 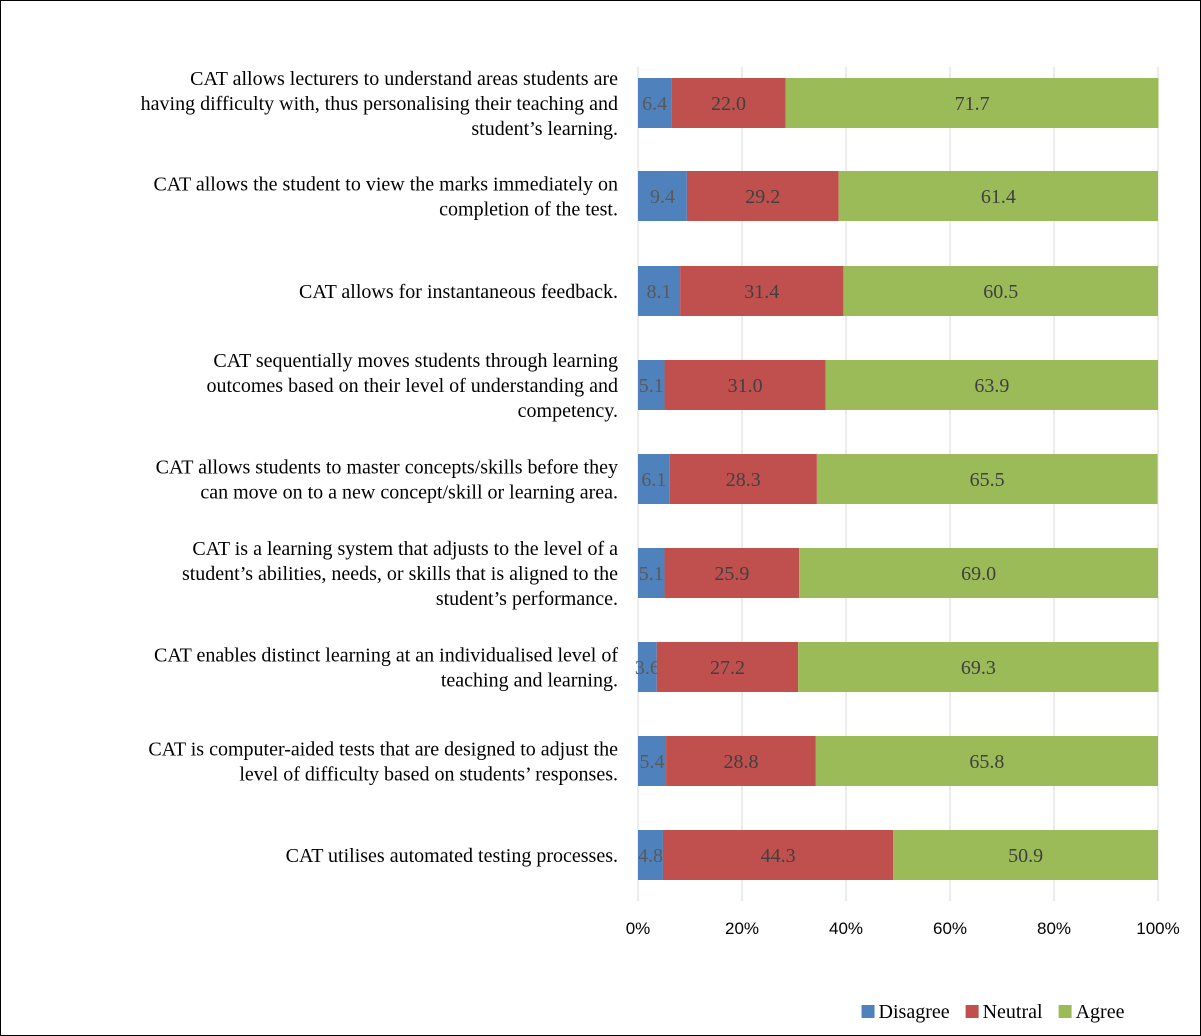 I want to click on category-label-line: CAT allows for instantaneous feedback., so click(x=458, y=292).